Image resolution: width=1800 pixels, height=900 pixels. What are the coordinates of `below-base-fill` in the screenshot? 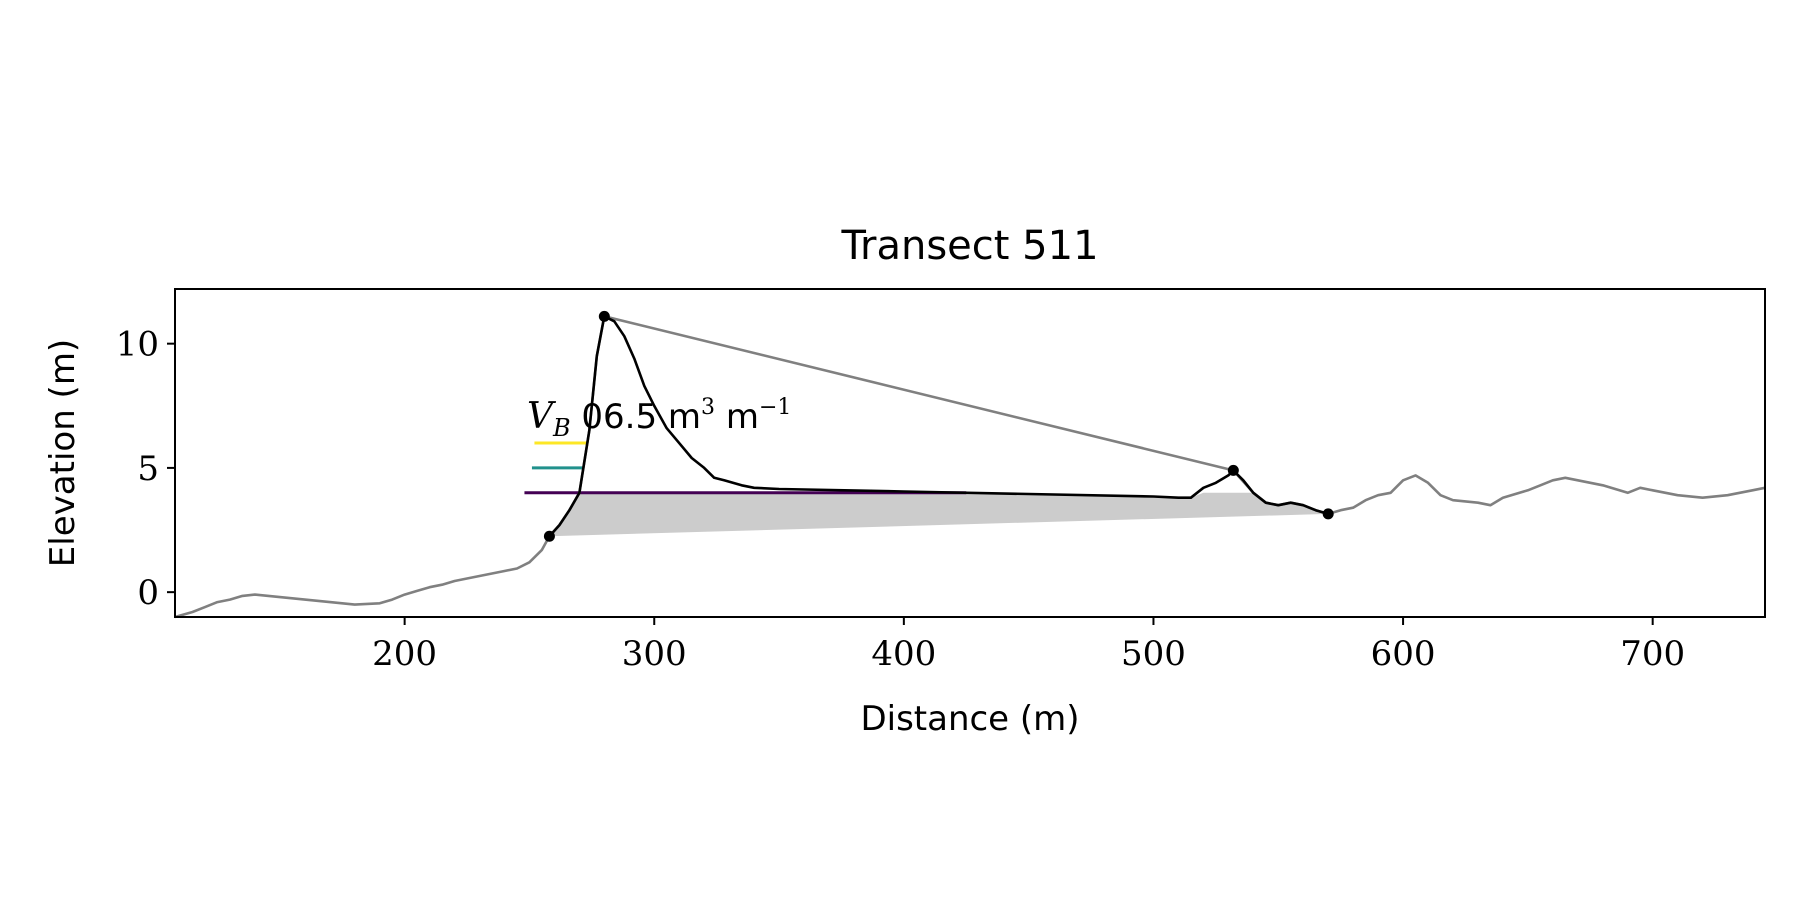 It's located at (939, 514).